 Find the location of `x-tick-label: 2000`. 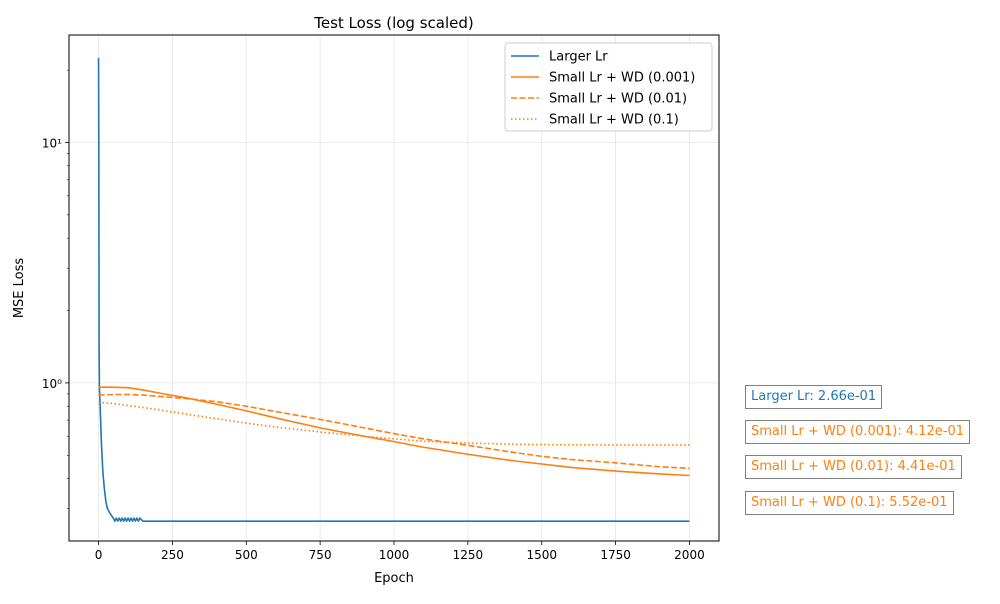

x-tick-label: 2000 is located at coordinates (689, 555).